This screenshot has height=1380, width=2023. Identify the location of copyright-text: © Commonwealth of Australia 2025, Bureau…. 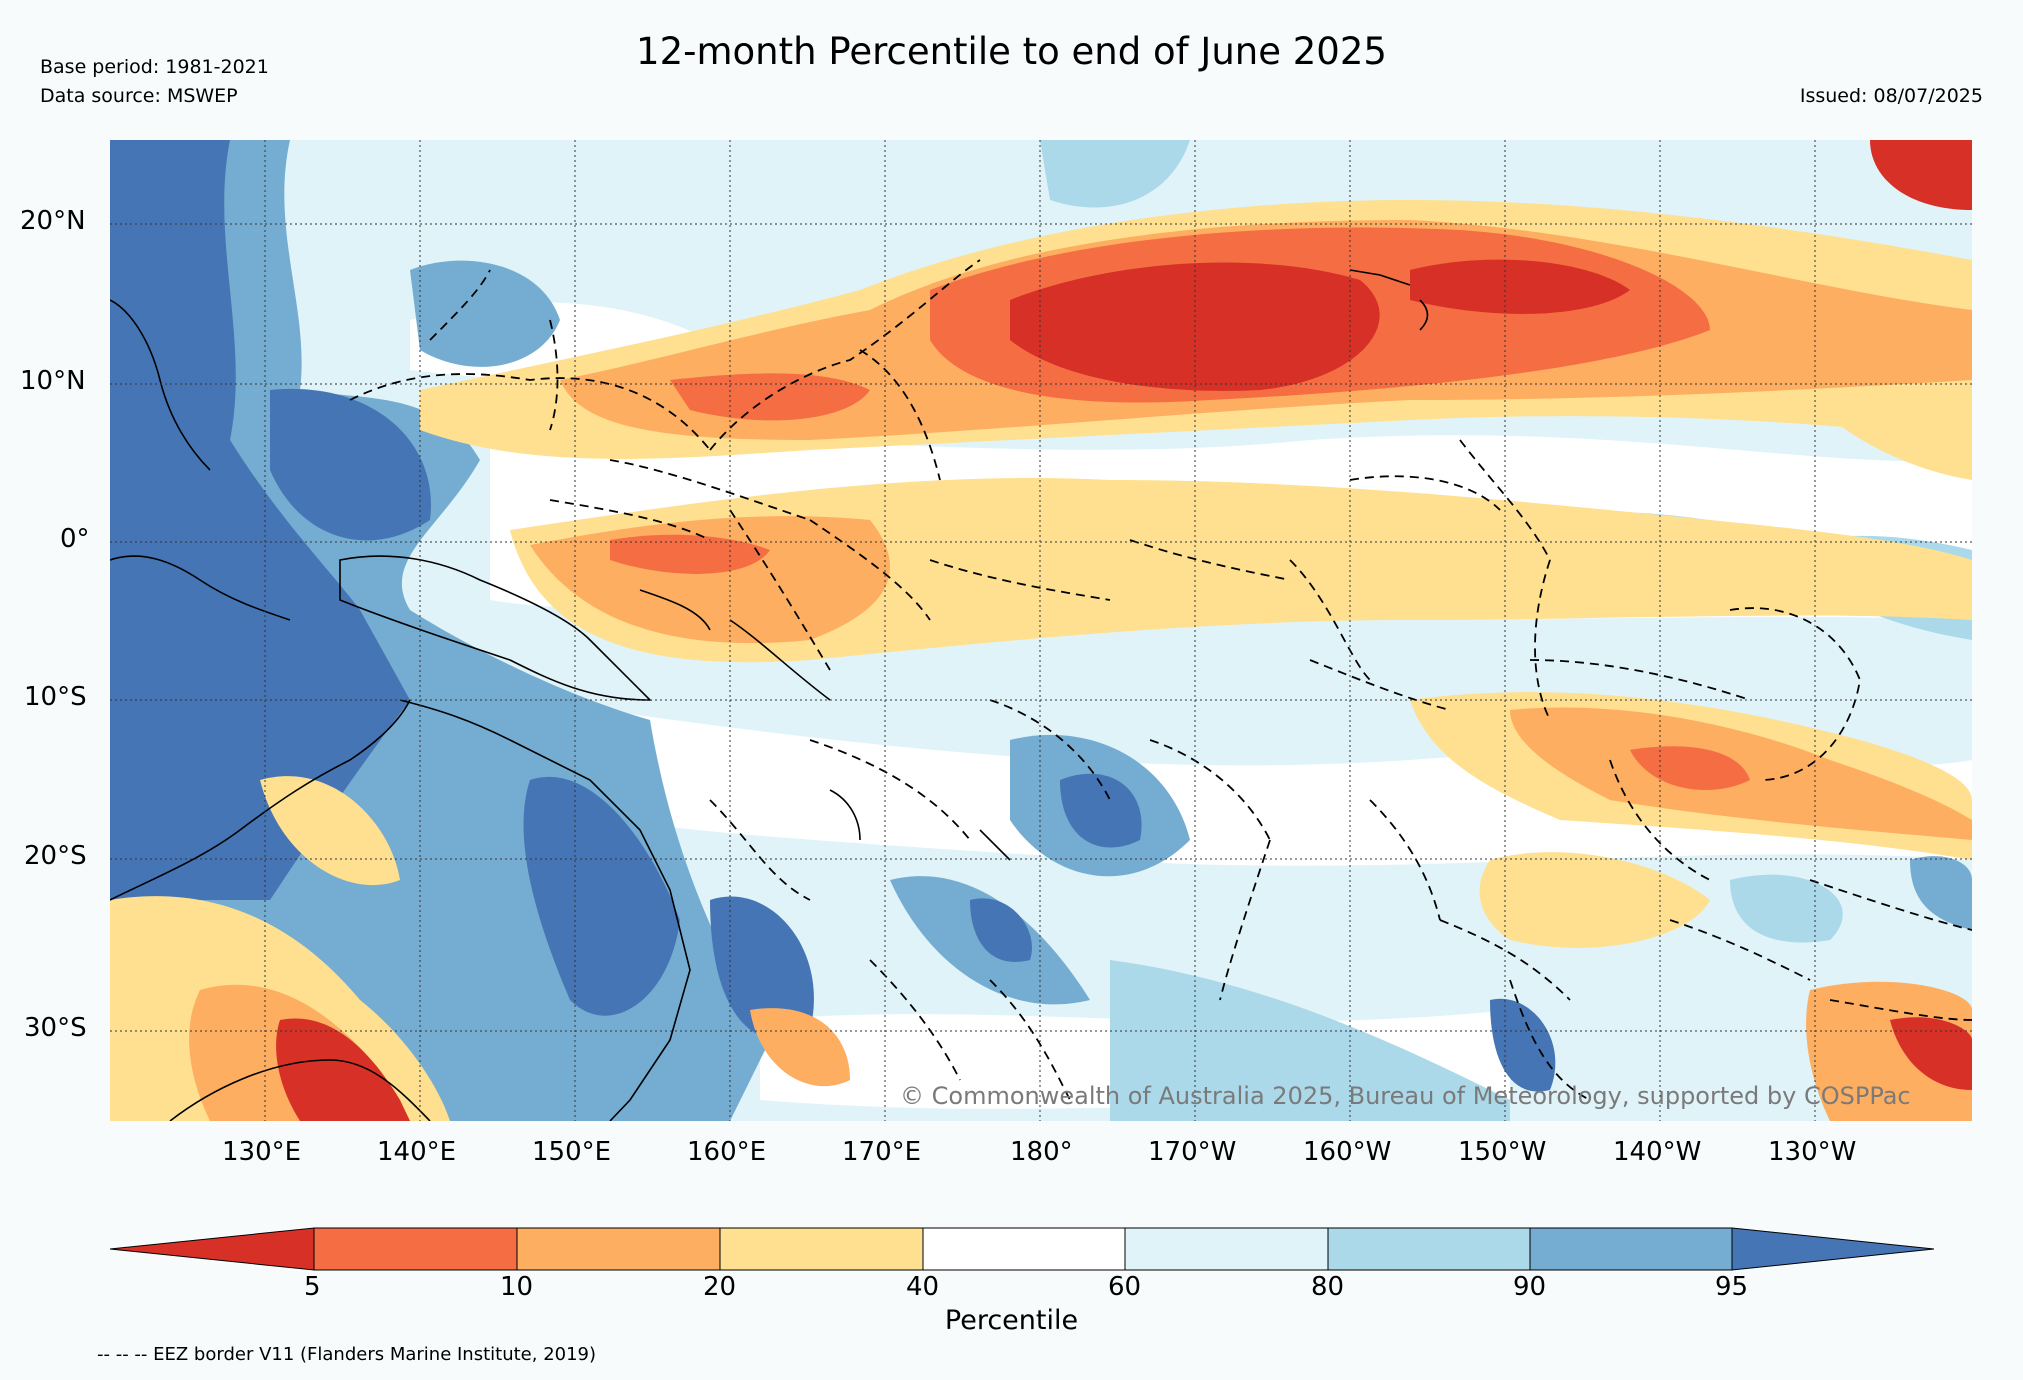
(1405, 1096).